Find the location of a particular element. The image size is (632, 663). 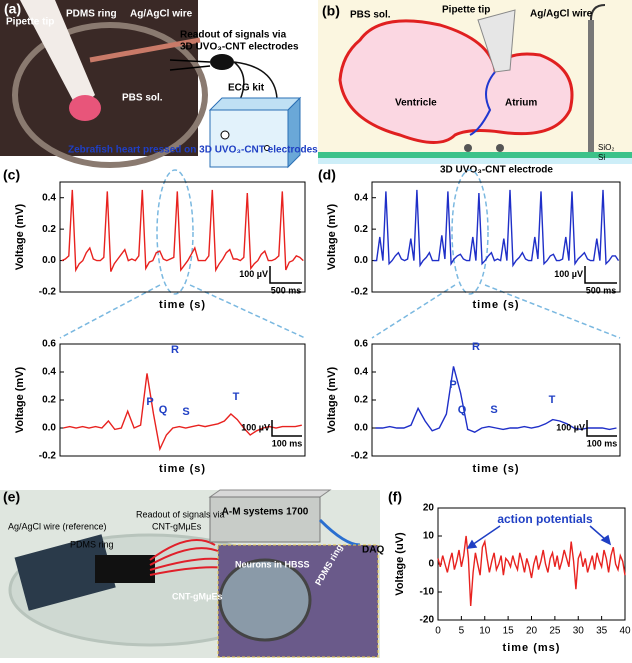

chip is located at coordinates (65, 572).